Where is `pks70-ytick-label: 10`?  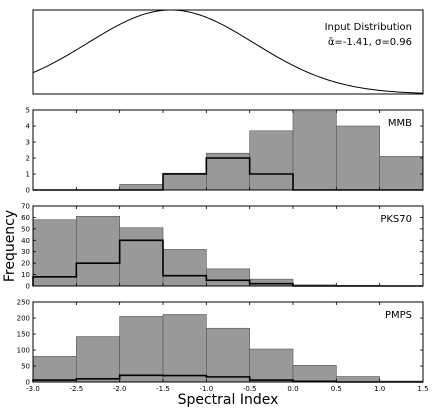 pks70-ytick-label: 10 is located at coordinates (25, 275).